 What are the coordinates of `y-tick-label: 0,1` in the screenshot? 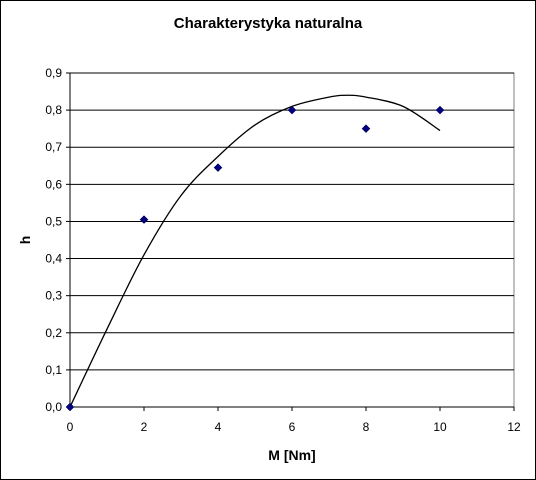 It's located at (53, 370).